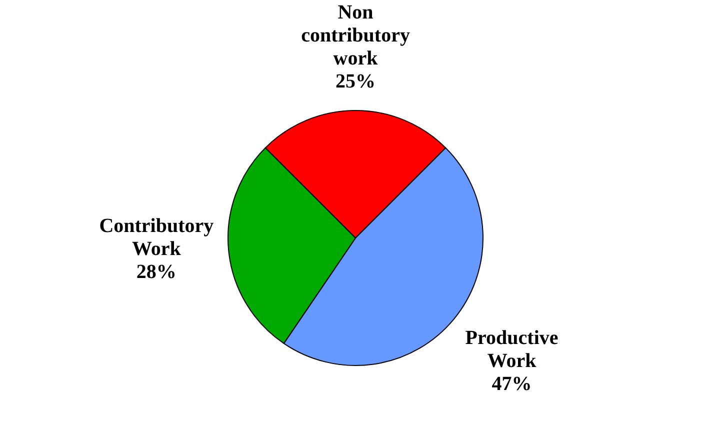  Describe the element at coordinates (355, 36) in the screenshot. I see `slice-label: Non contributory work` at that location.